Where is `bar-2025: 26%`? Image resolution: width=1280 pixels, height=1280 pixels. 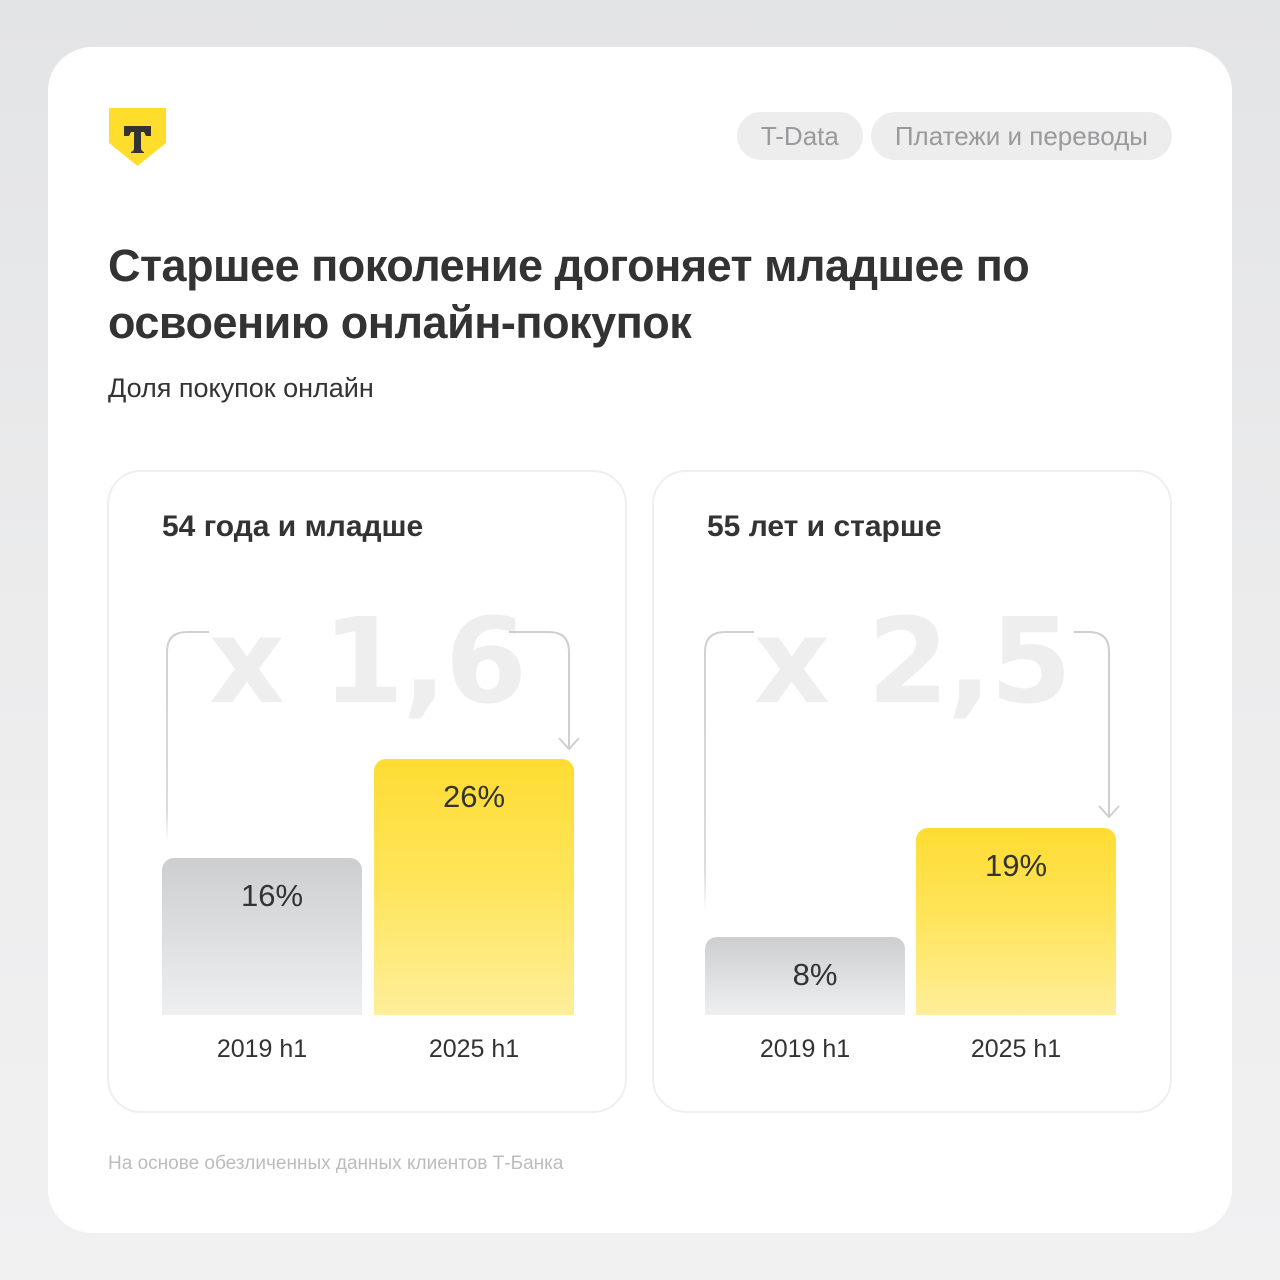
bar-2025: 26% is located at coordinates (474, 887).